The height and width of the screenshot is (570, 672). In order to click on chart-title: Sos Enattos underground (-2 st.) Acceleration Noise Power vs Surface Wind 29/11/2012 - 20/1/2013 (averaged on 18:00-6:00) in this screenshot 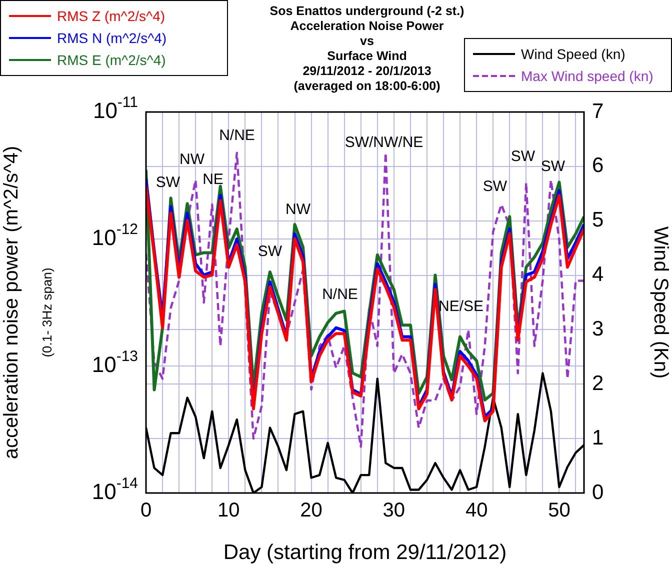, I will do `click(367, 49)`.